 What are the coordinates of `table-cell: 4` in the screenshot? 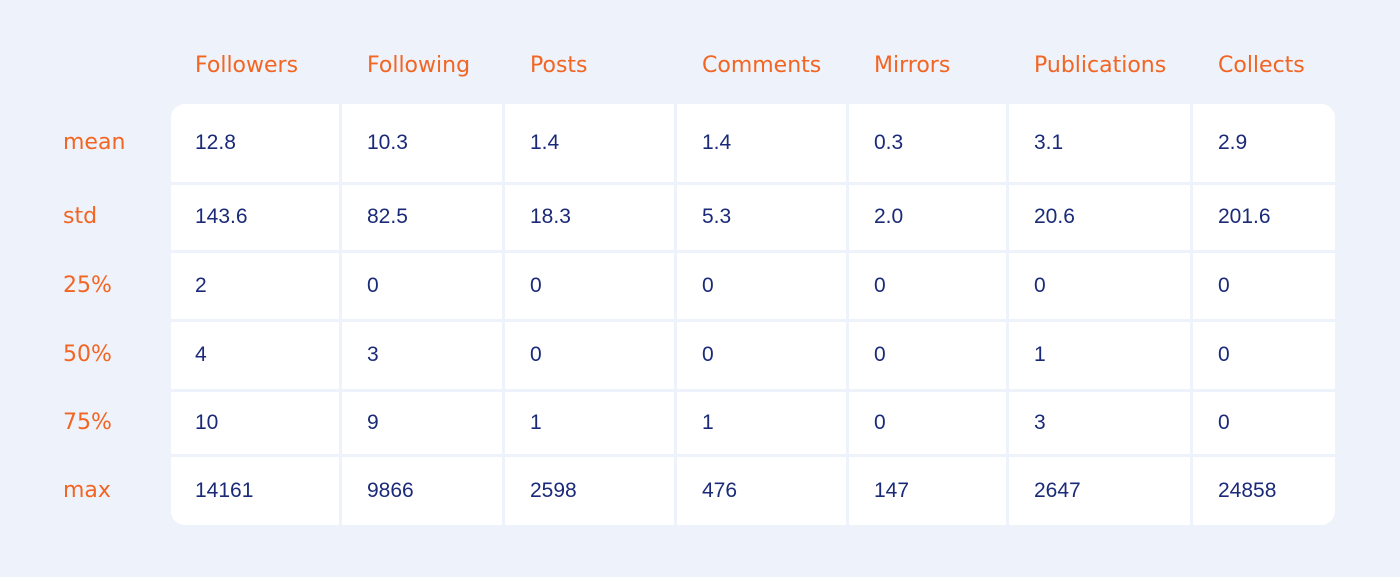 It's located at (254, 355).